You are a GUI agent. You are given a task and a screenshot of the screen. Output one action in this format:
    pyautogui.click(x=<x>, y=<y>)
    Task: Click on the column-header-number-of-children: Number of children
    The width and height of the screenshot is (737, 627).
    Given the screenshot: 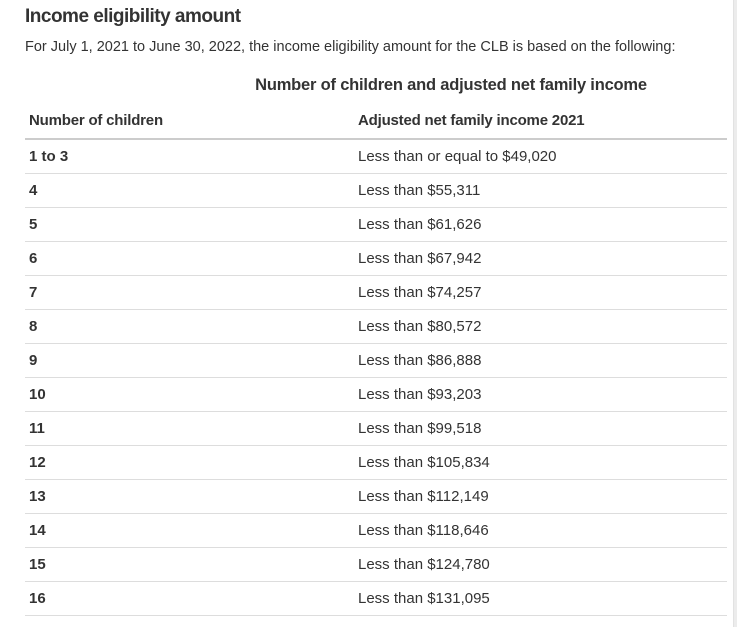 What is the action you would take?
    pyautogui.click(x=189, y=121)
    